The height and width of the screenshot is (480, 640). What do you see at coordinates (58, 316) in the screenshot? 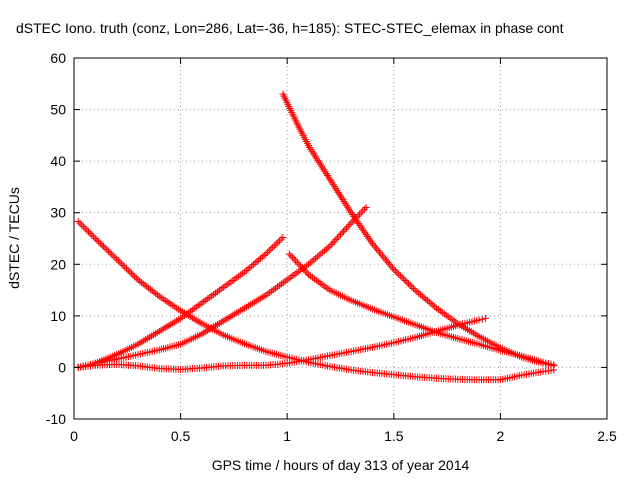
I see `y-tick-label: 10` at bounding box center [58, 316].